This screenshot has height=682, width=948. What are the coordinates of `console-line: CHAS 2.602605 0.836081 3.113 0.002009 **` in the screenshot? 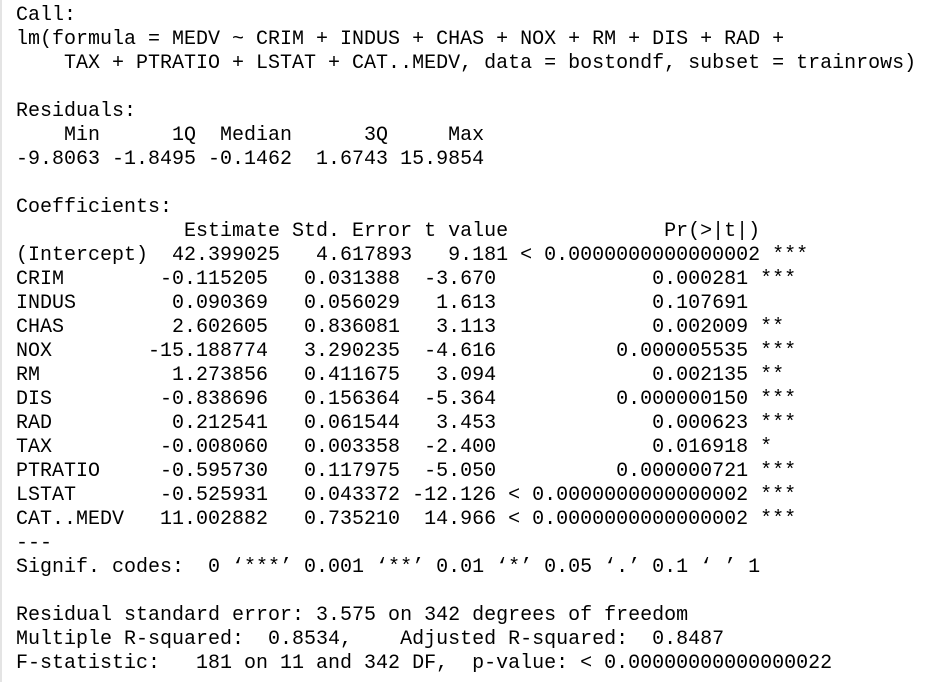 It's located at (406, 327).